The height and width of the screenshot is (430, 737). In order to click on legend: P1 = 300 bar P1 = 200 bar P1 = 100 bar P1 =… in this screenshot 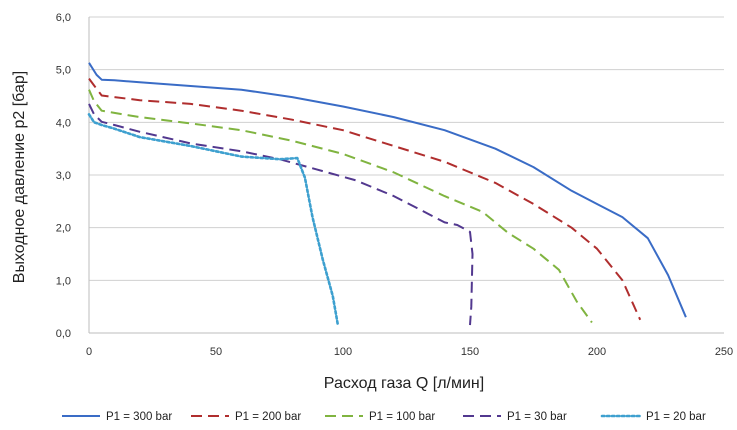, I will do `click(384, 417)`.